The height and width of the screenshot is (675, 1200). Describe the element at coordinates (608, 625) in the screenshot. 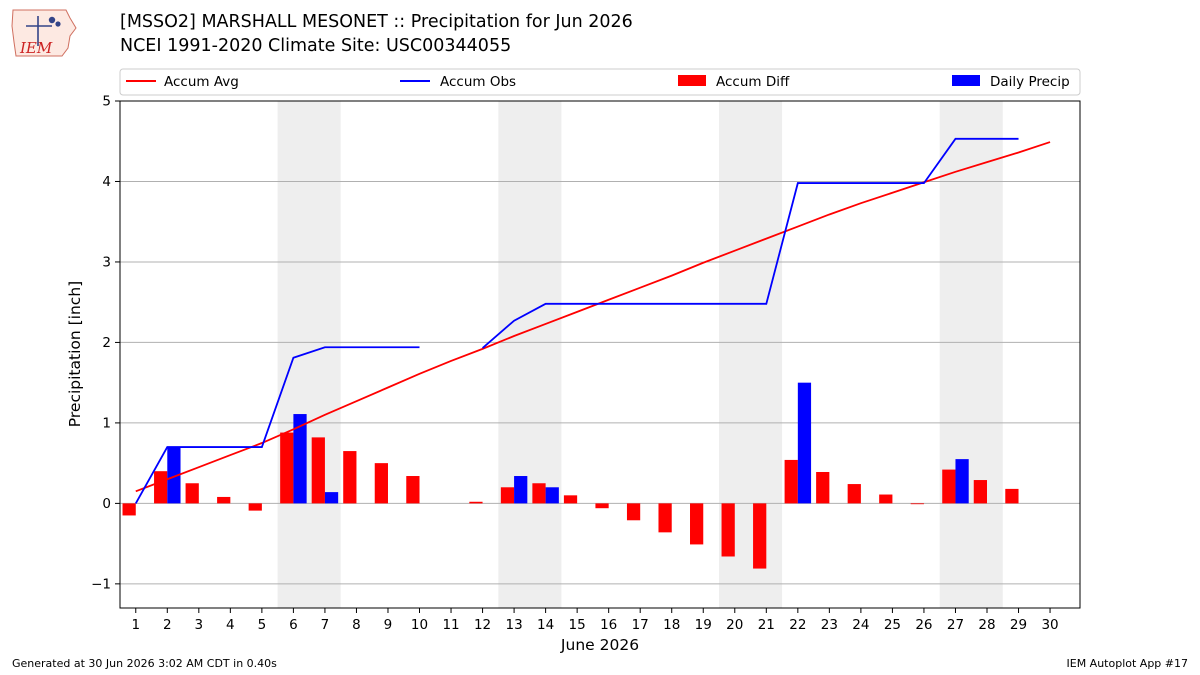

I see `x-tick-label: 16` at that location.